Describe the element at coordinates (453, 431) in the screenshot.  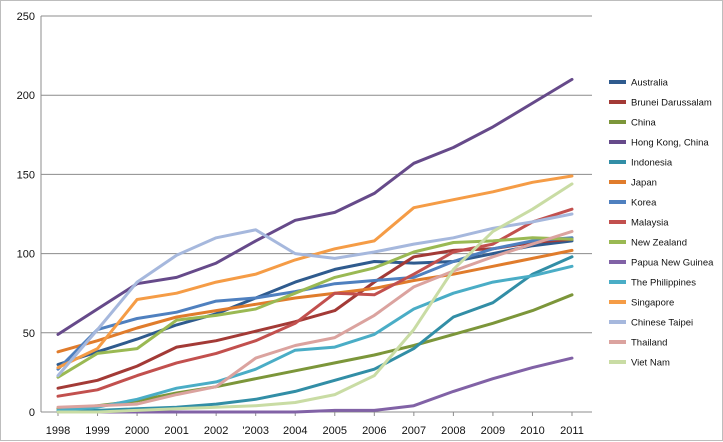
I see `x-tick-label-2008: 2008` at that location.